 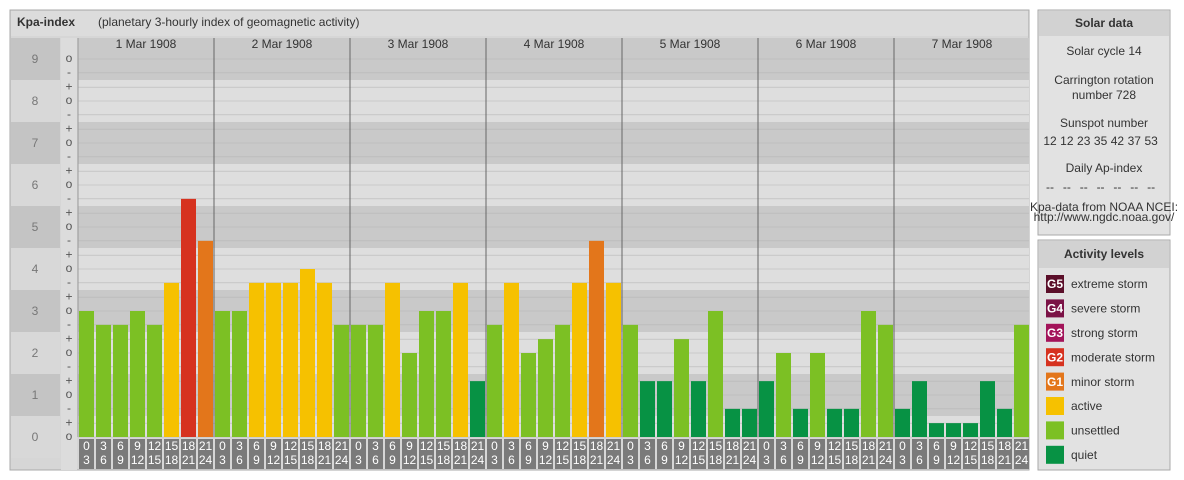 What do you see at coordinates (1050, 141) in the screenshot?
I see `sunspot-number: 12` at bounding box center [1050, 141].